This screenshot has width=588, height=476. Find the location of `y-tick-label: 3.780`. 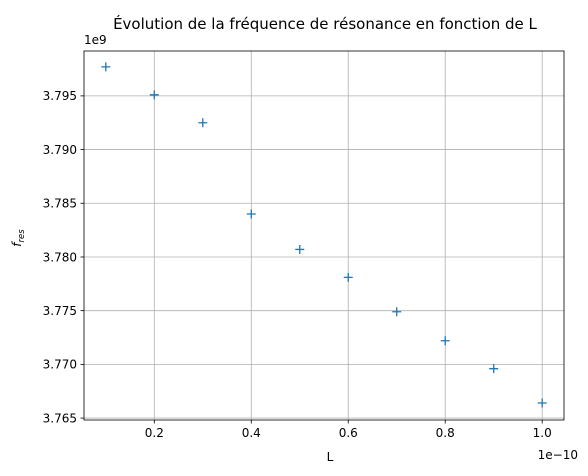

y-tick-label: 3.780 is located at coordinates (60, 257).